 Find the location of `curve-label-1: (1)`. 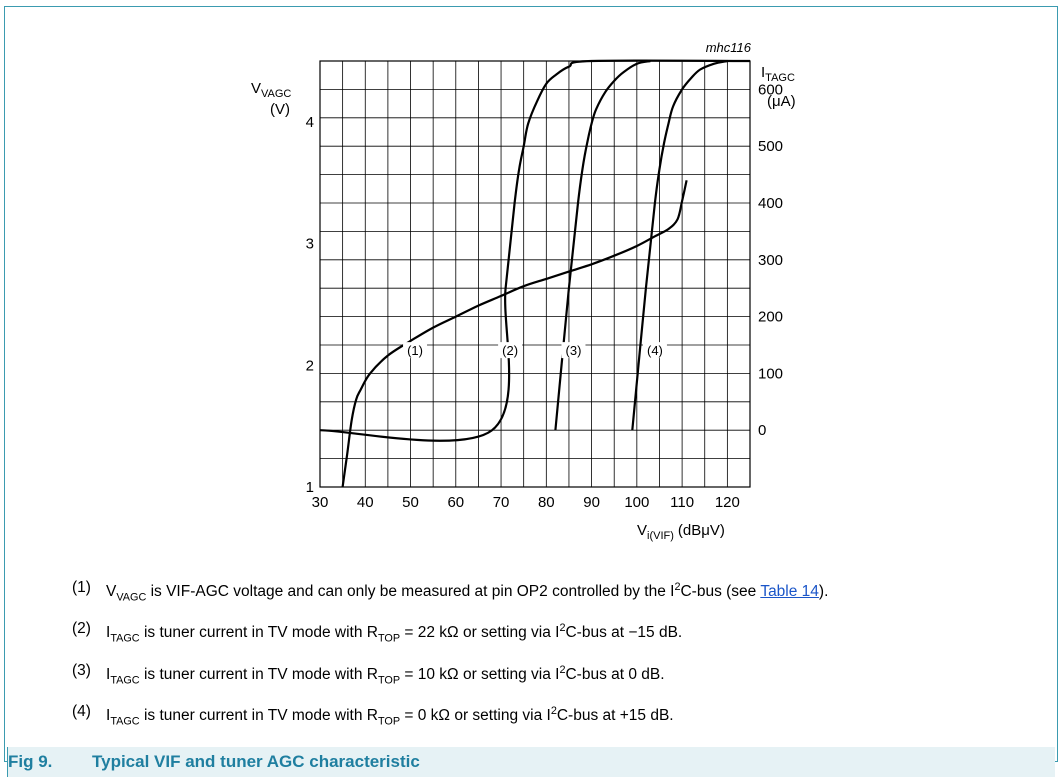

curve-label-1: (1) is located at coordinates (415, 350).